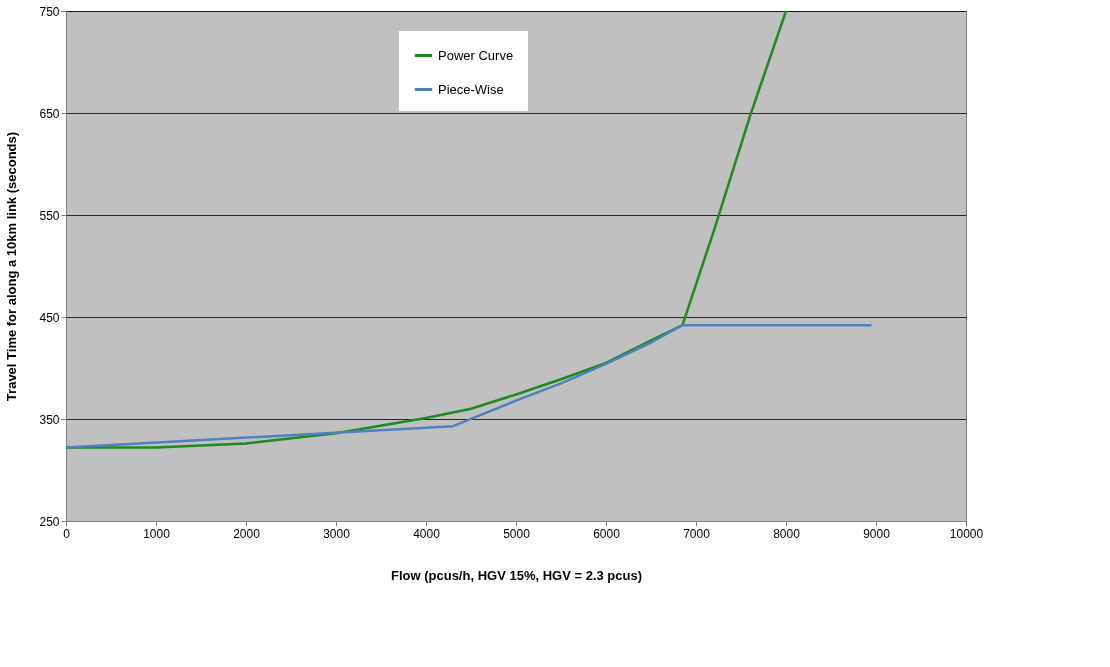 The width and height of the screenshot is (1110, 667). I want to click on x-tick-label: 2000, so click(247, 533).